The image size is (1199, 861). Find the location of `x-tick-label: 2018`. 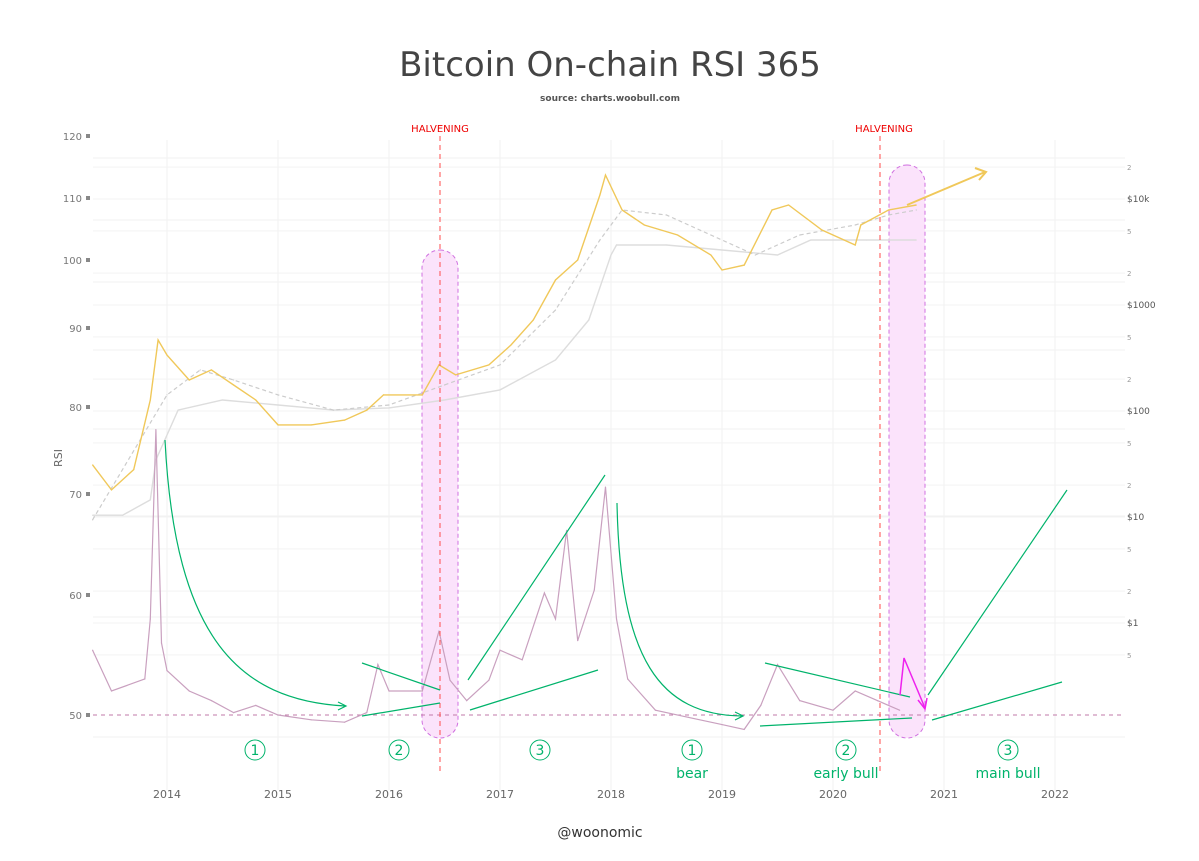

x-tick-label: 2018 is located at coordinates (611, 794).